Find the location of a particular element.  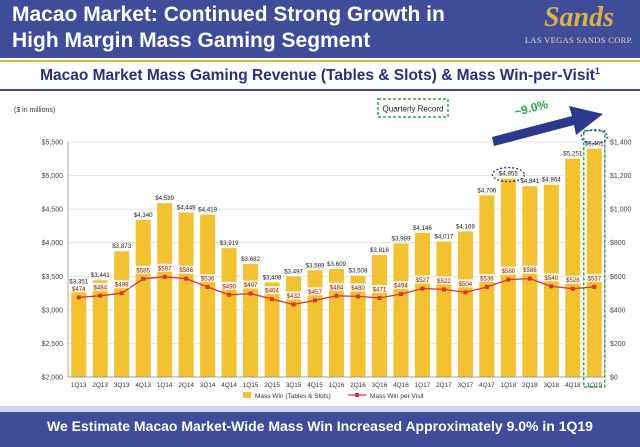

growth-label: ~9.0% is located at coordinates (531, 108).